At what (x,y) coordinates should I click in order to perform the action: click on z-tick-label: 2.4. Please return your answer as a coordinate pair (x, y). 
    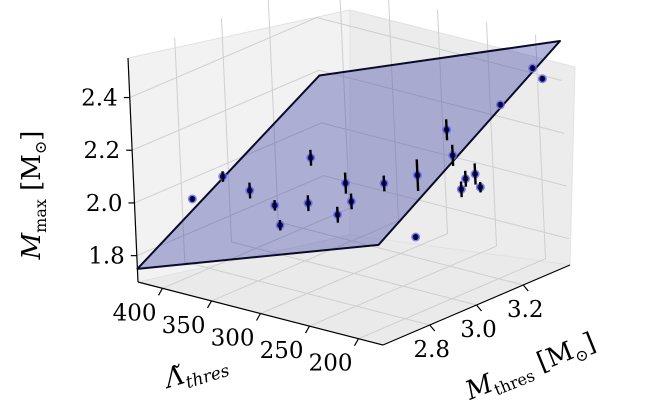
    Looking at the image, I should click on (99, 99).